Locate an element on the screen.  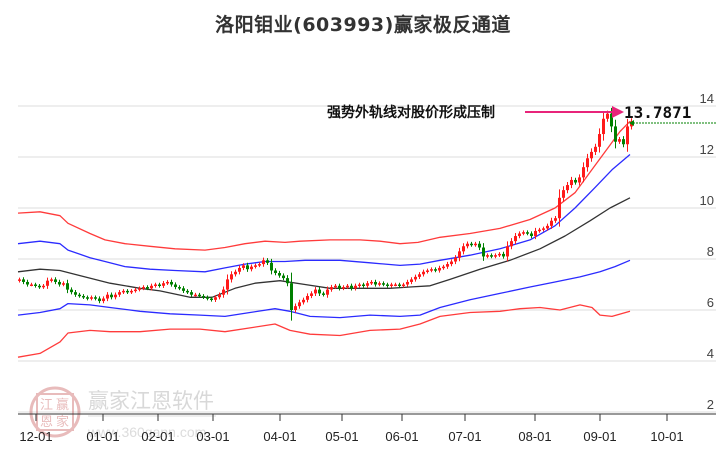
svg-text: 家 is located at coordinates (62, 422).